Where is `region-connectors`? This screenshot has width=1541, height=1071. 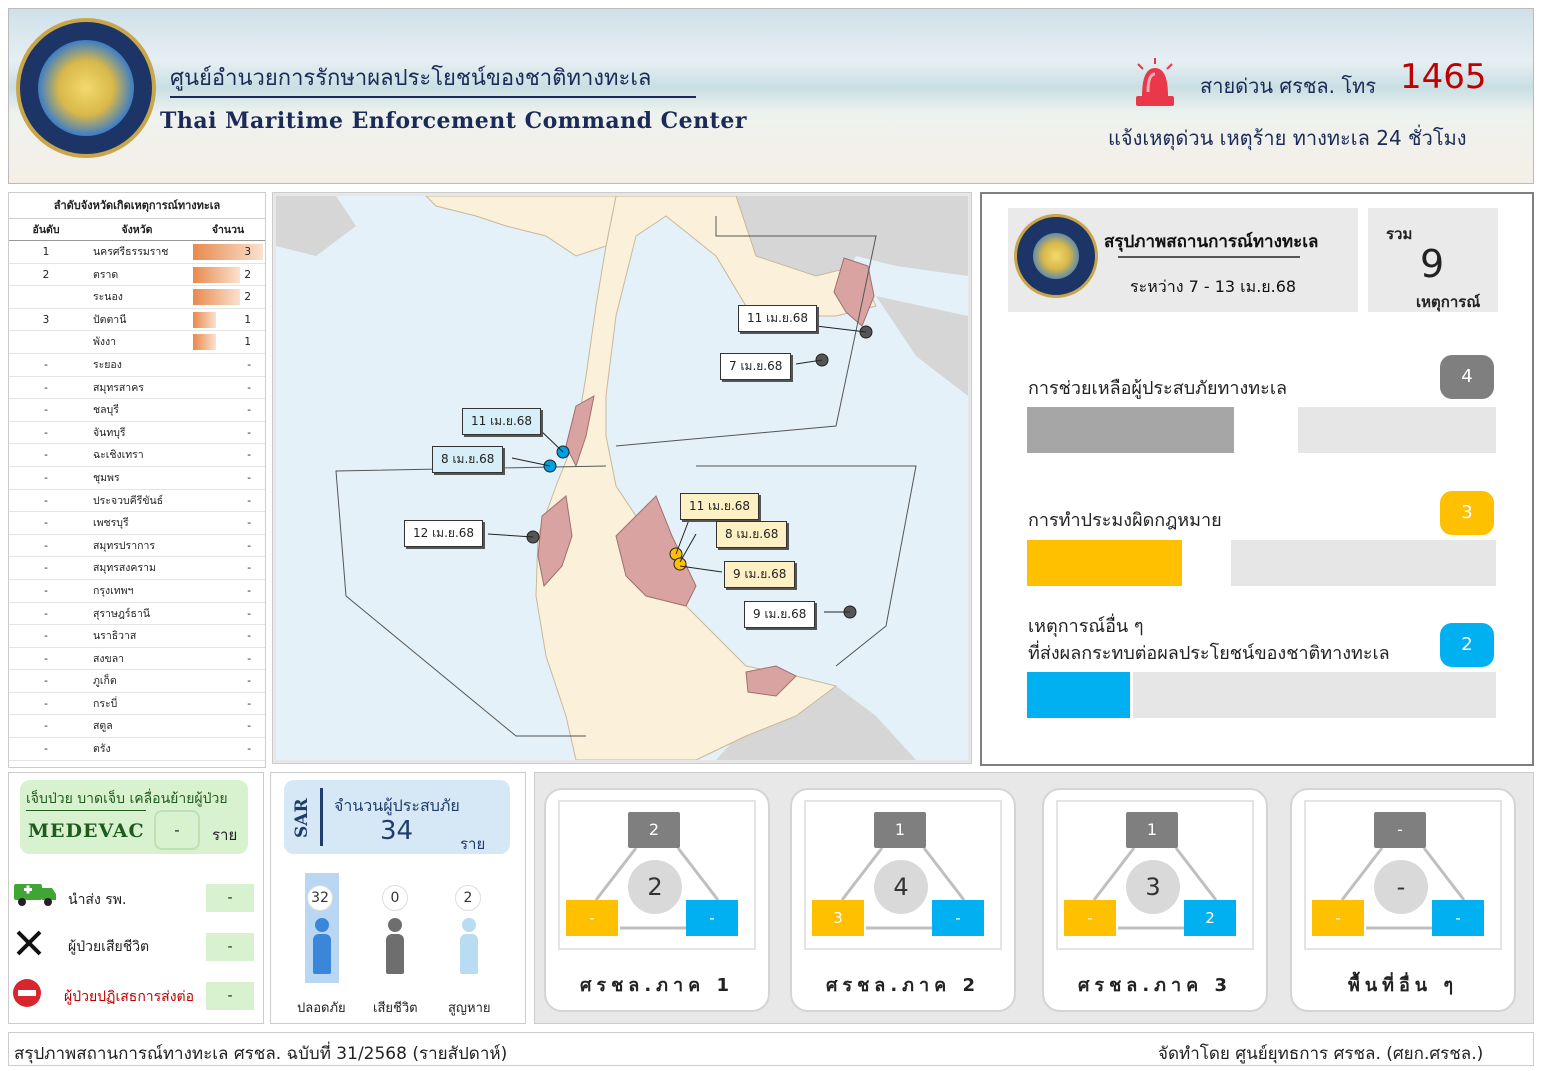 region-connectors is located at coordinates (657, 888).